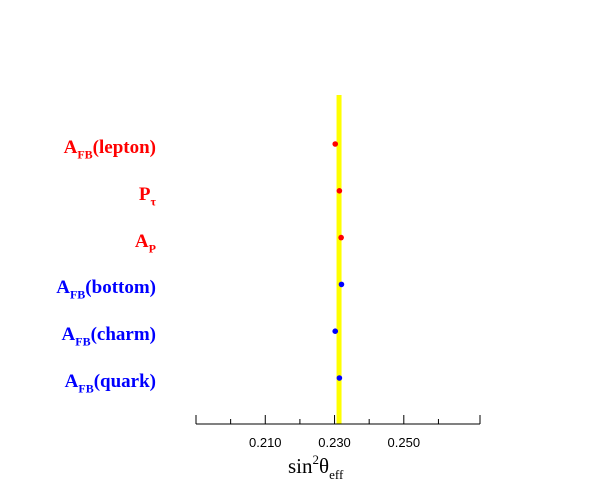 The image size is (612, 502). I want to click on measurement-label-suffix: (charm), so click(123, 335).